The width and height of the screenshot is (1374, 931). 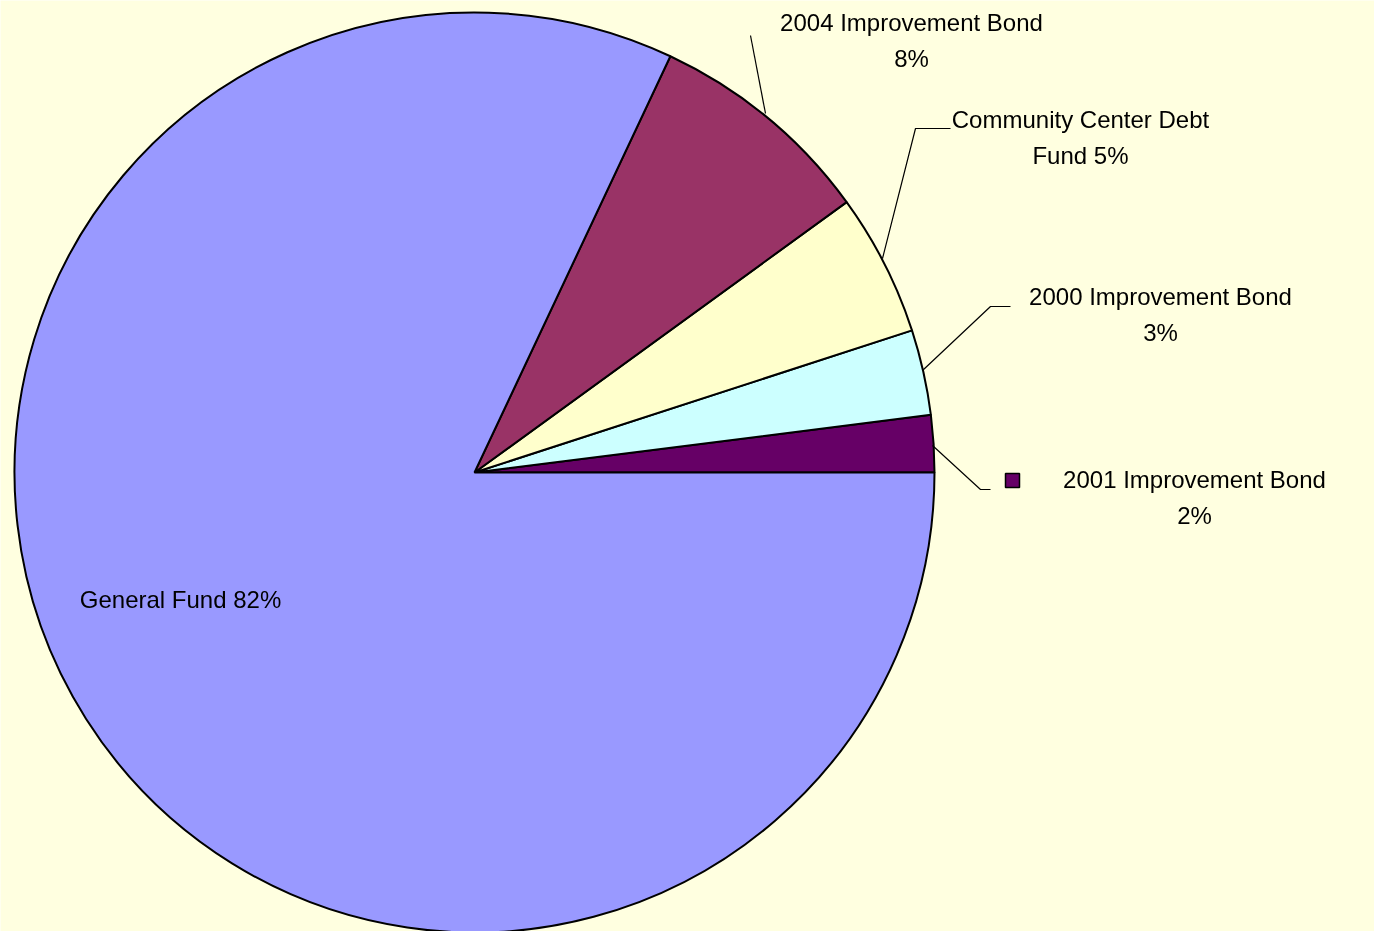 I want to click on slice-label: Community Center Debt Fund 5%, so click(x=1080, y=137).